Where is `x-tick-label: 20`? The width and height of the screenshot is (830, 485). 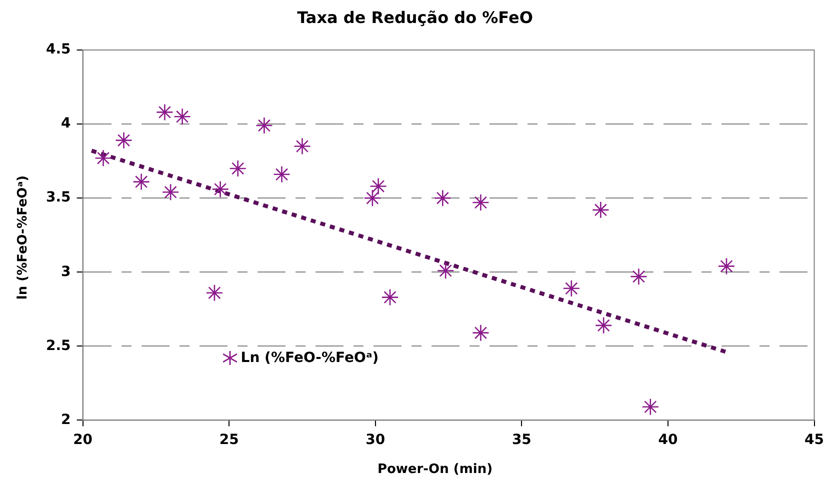 x-tick-label: 20 is located at coordinates (83, 440).